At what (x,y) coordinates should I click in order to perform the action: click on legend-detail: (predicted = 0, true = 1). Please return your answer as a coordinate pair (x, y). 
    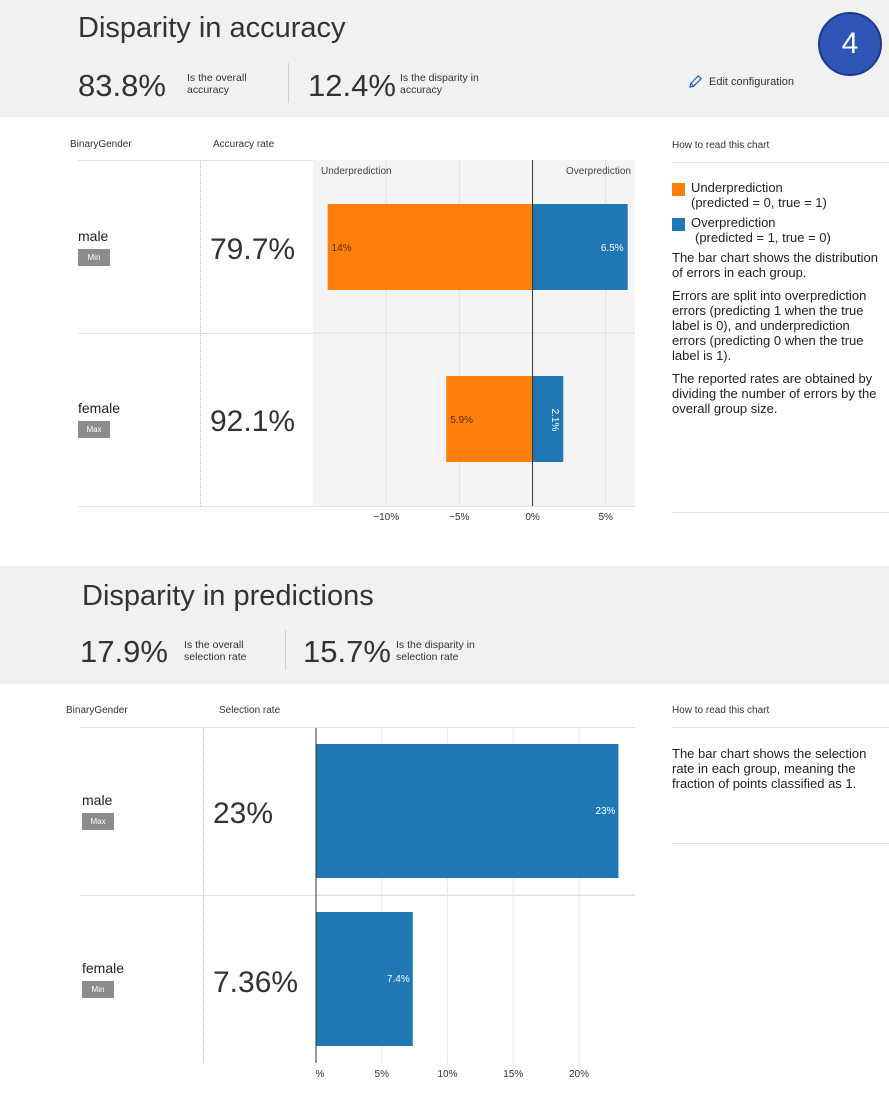
    Looking at the image, I should click on (759, 202).